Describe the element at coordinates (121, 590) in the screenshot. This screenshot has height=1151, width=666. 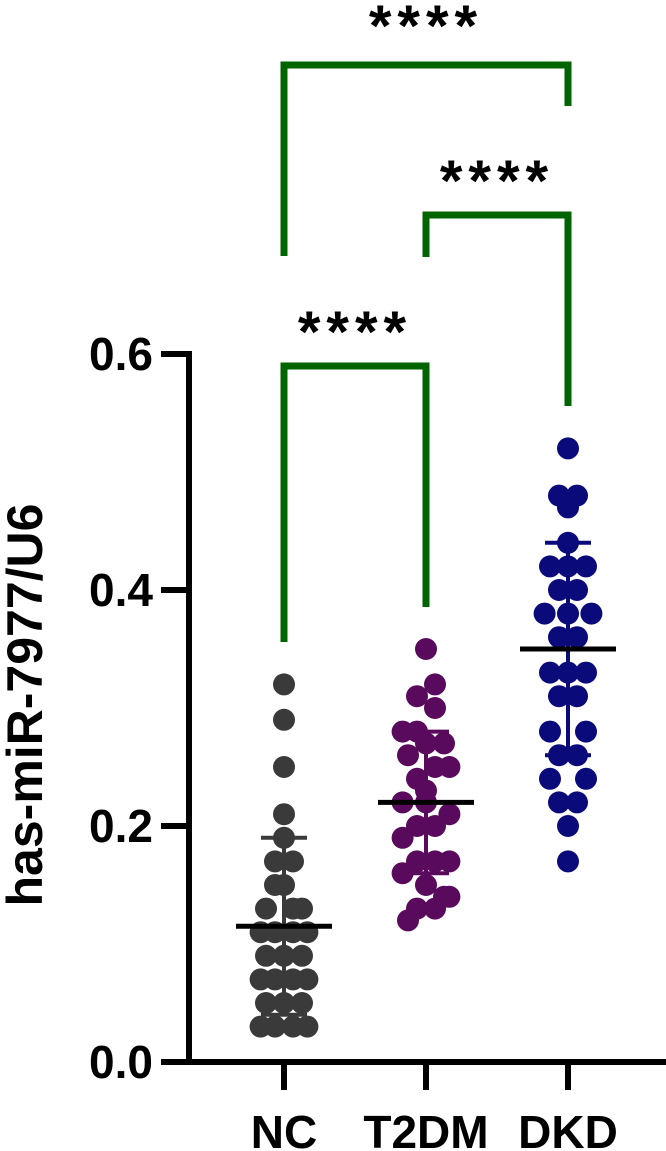
I see `y-tick-label: 0.4` at that location.